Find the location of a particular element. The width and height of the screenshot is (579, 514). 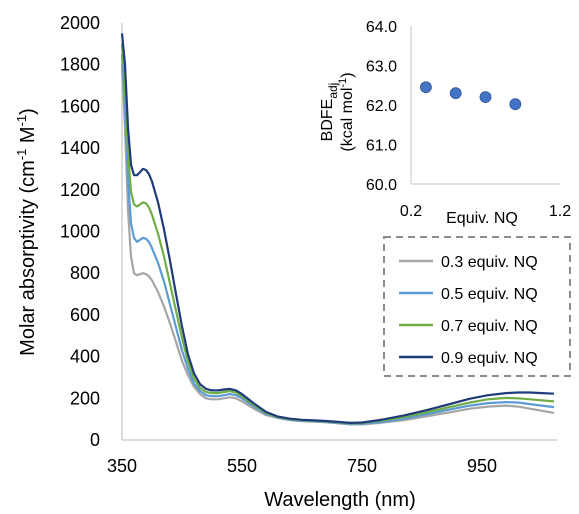

legend-label-2: 0.5 equiv. NQ is located at coordinates (489, 294).